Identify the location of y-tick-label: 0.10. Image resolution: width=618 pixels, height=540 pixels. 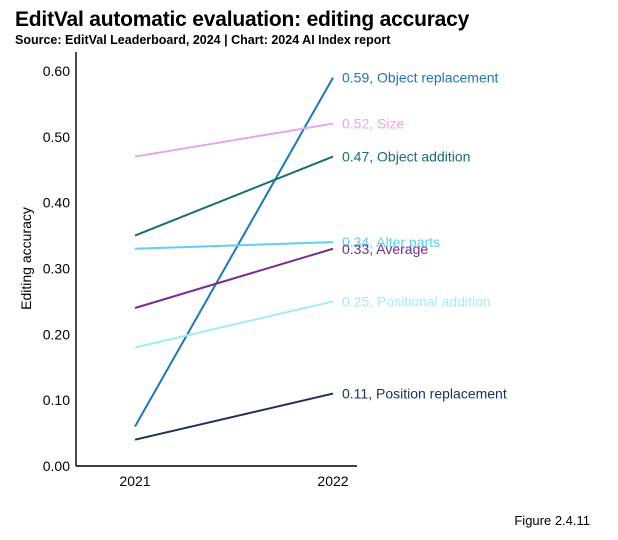
(56, 400).